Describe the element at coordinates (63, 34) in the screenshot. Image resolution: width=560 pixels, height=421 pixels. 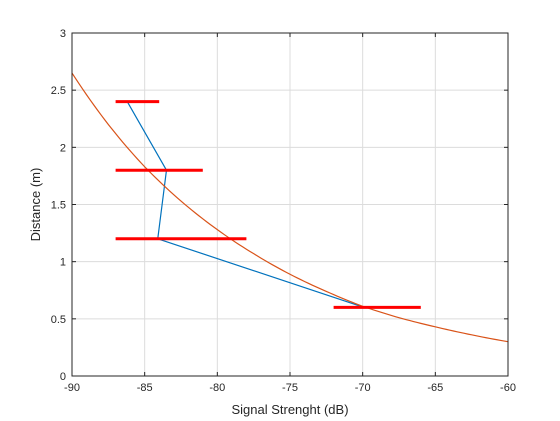
I see `y-tick-label: 3` at that location.